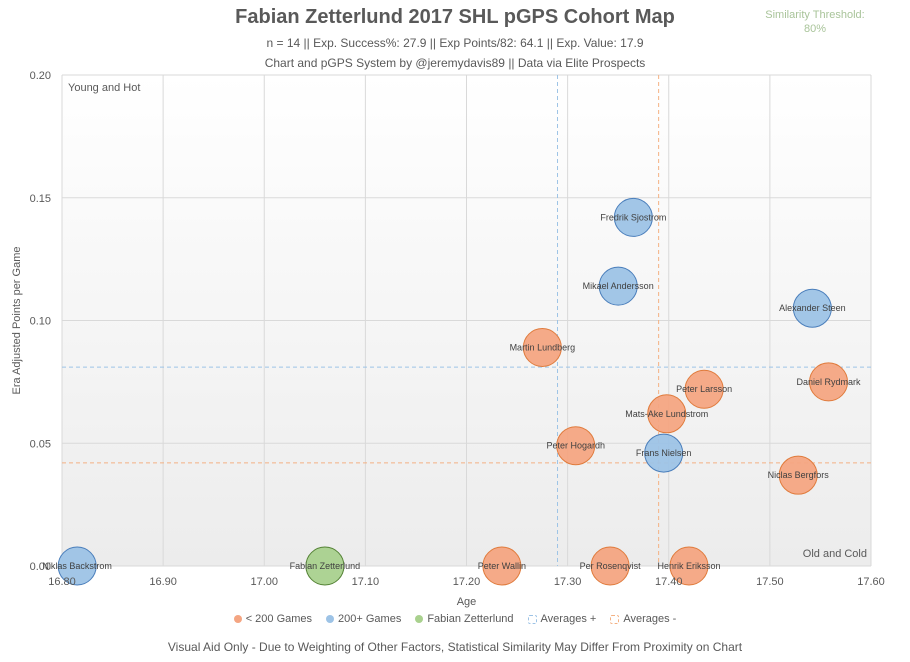 This screenshot has height=662, width=910. Describe the element at coordinates (467, 602) in the screenshot. I see `x-axis-label: Age` at that location.